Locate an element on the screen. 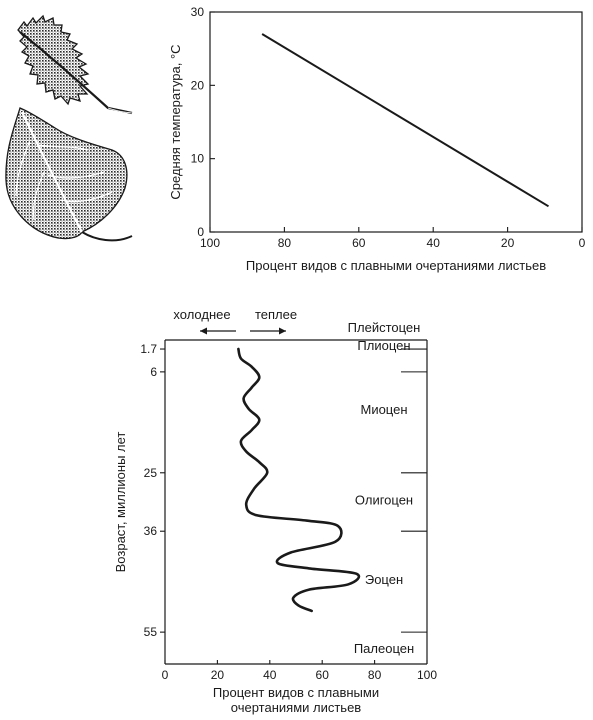  chart2-ytick-label: 1.7 is located at coordinates (148, 349).